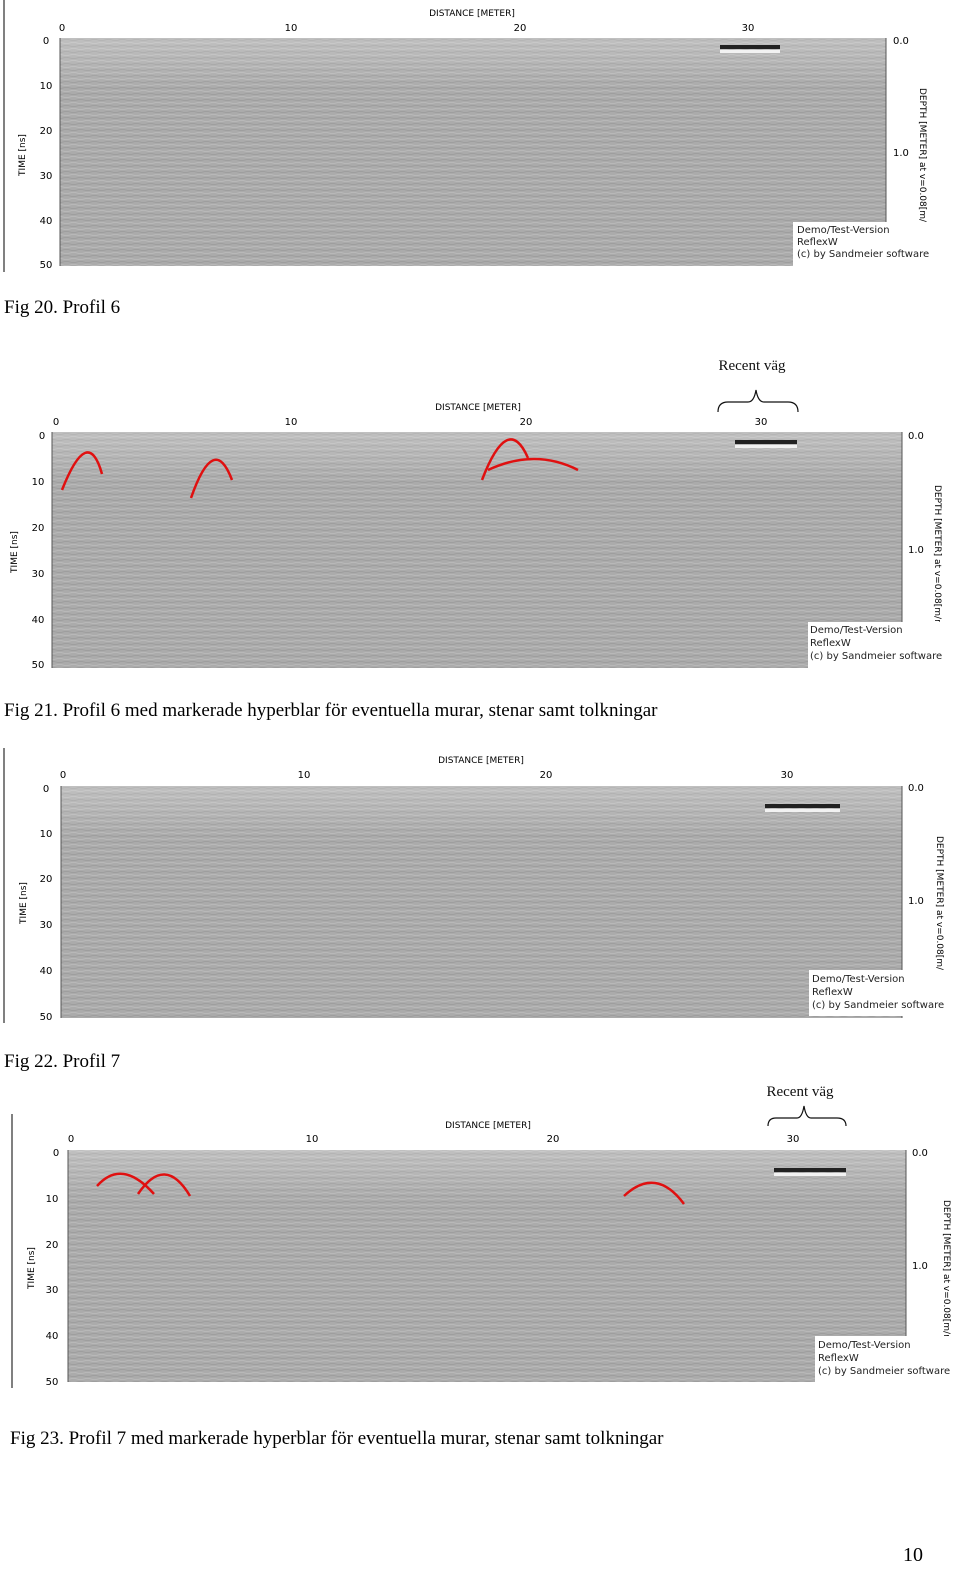  I want to click on page-number: 10, so click(913, 1555).